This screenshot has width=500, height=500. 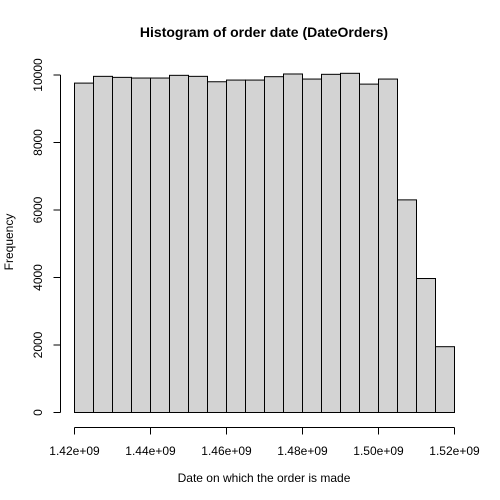 What do you see at coordinates (150, 451) in the screenshot?
I see `x-tick-label: 1.44e+09` at bounding box center [150, 451].